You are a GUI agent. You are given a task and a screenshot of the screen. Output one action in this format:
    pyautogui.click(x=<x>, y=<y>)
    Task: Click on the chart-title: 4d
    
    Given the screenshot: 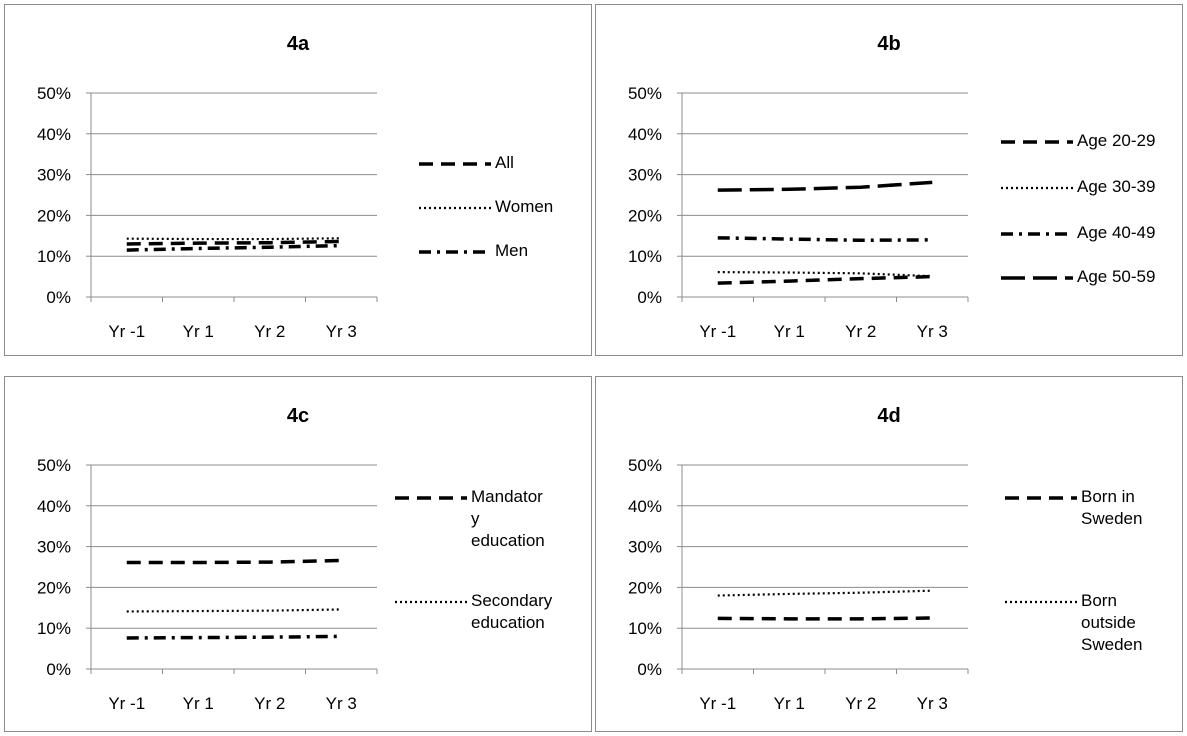 What is the action you would take?
    pyautogui.click(x=889, y=416)
    